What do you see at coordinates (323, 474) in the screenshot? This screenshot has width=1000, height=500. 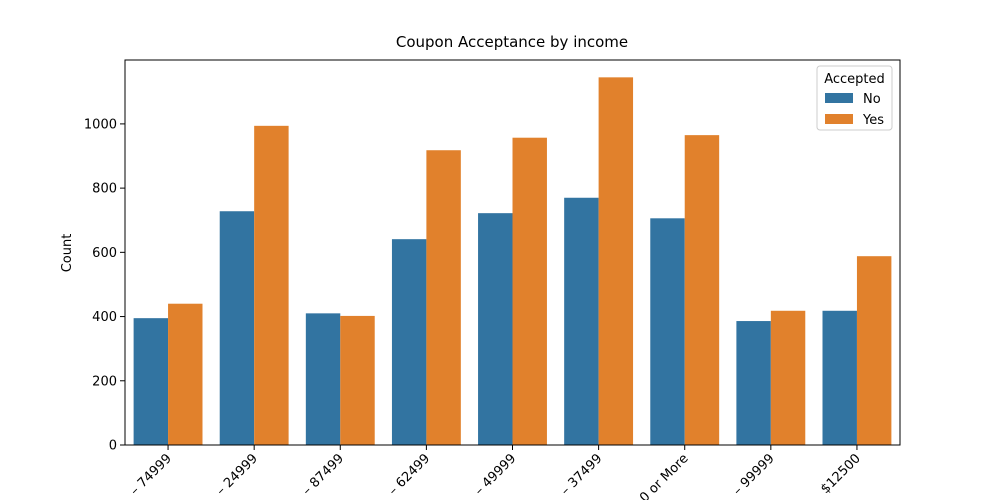 I see `x-tick-label: – 87499` at bounding box center [323, 474].